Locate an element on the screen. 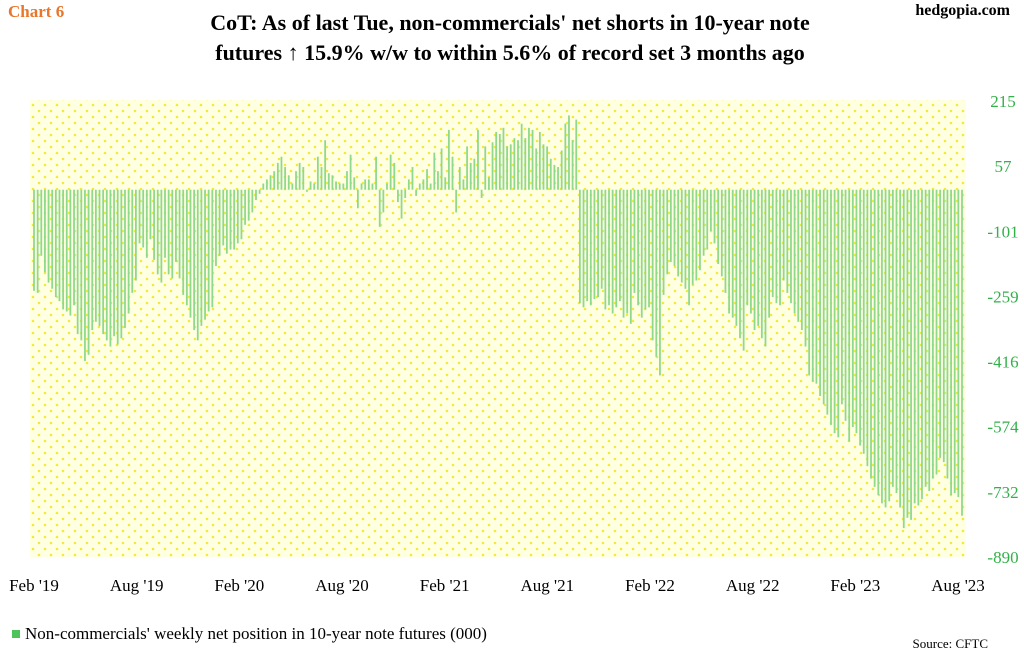 This screenshot has width=1024, height=659. x-tick-label: Aug '22 is located at coordinates (753, 585).